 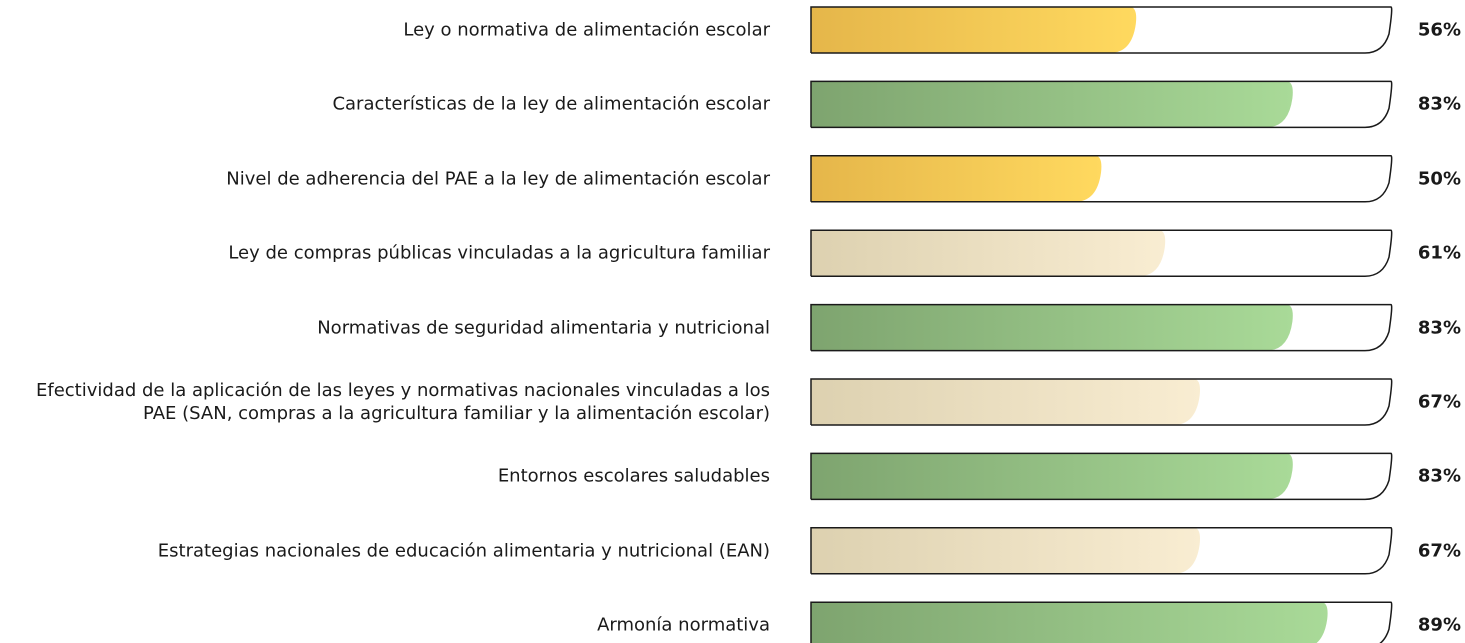 I want to click on value-label: 56%, so click(x=1439, y=30).